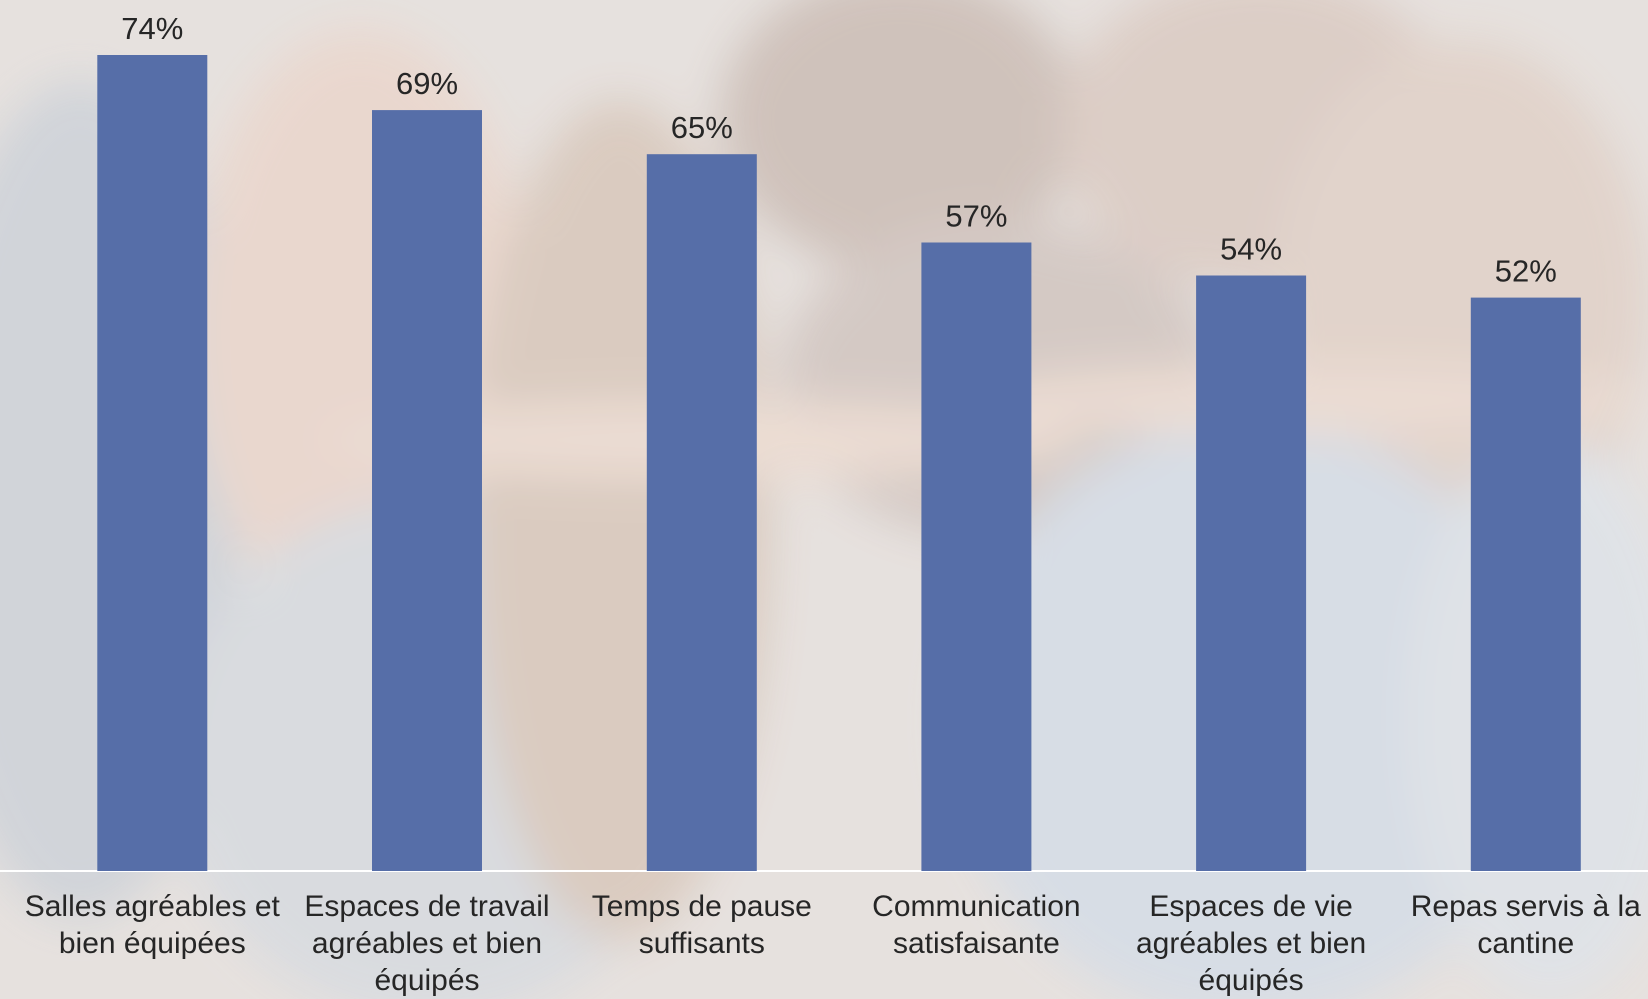 This screenshot has height=999, width=1648. What do you see at coordinates (1251, 249) in the screenshot?
I see `data-label-5: 54%` at bounding box center [1251, 249].